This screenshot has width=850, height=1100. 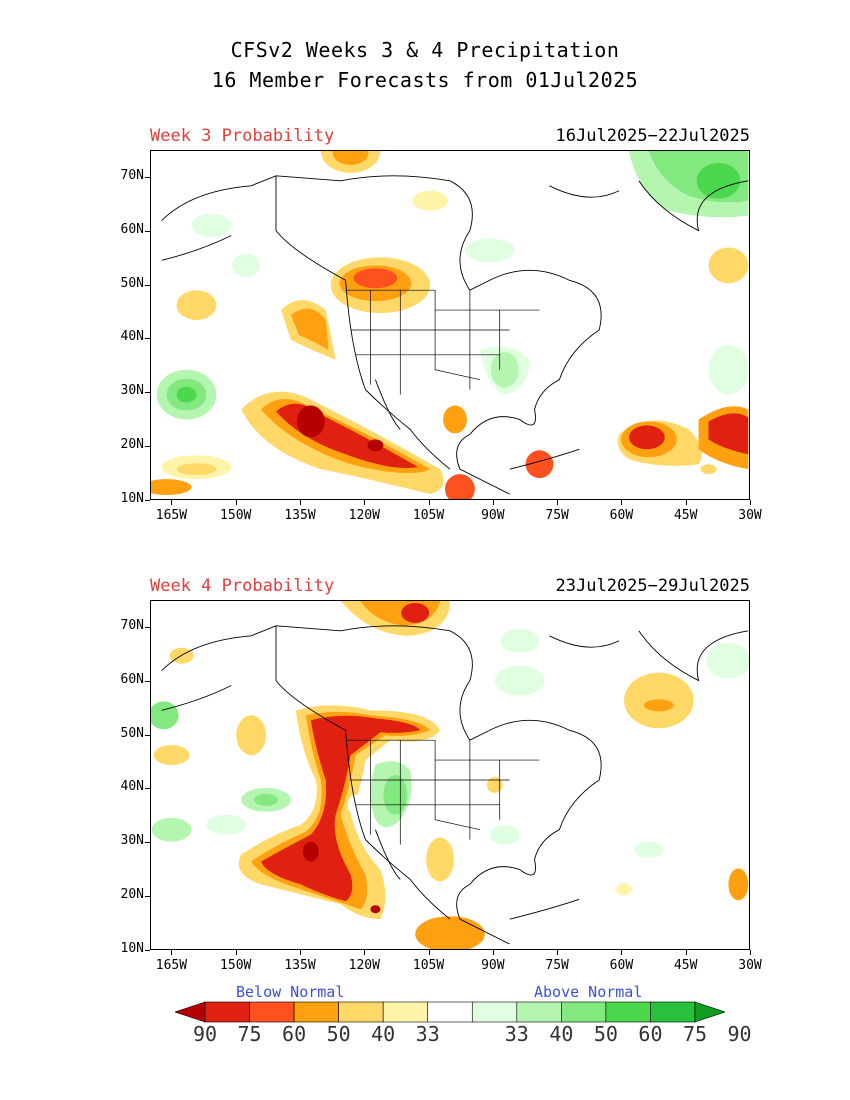 What do you see at coordinates (685, 965) in the screenshot?
I see `week4-lon-tick-label: 45W` at bounding box center [685, 965].